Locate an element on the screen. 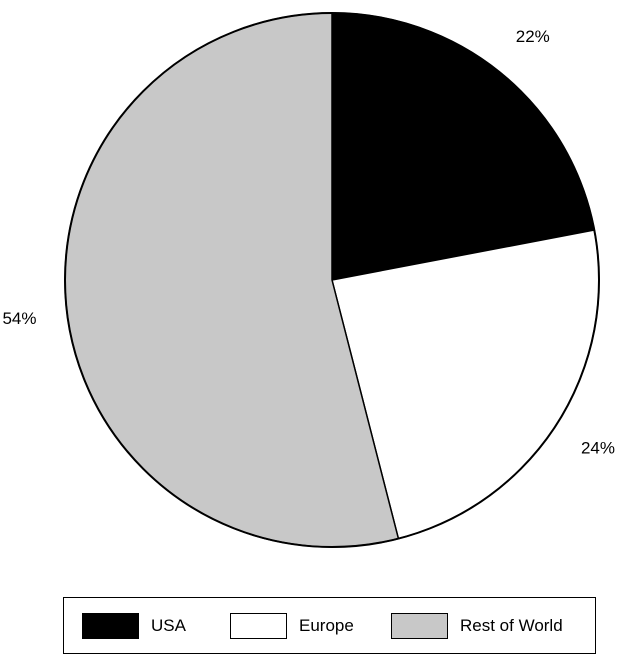 This screenshot has width=630, height=656. pie-value-label-rest-of-world: 54% is located at coordinates (19, 318).